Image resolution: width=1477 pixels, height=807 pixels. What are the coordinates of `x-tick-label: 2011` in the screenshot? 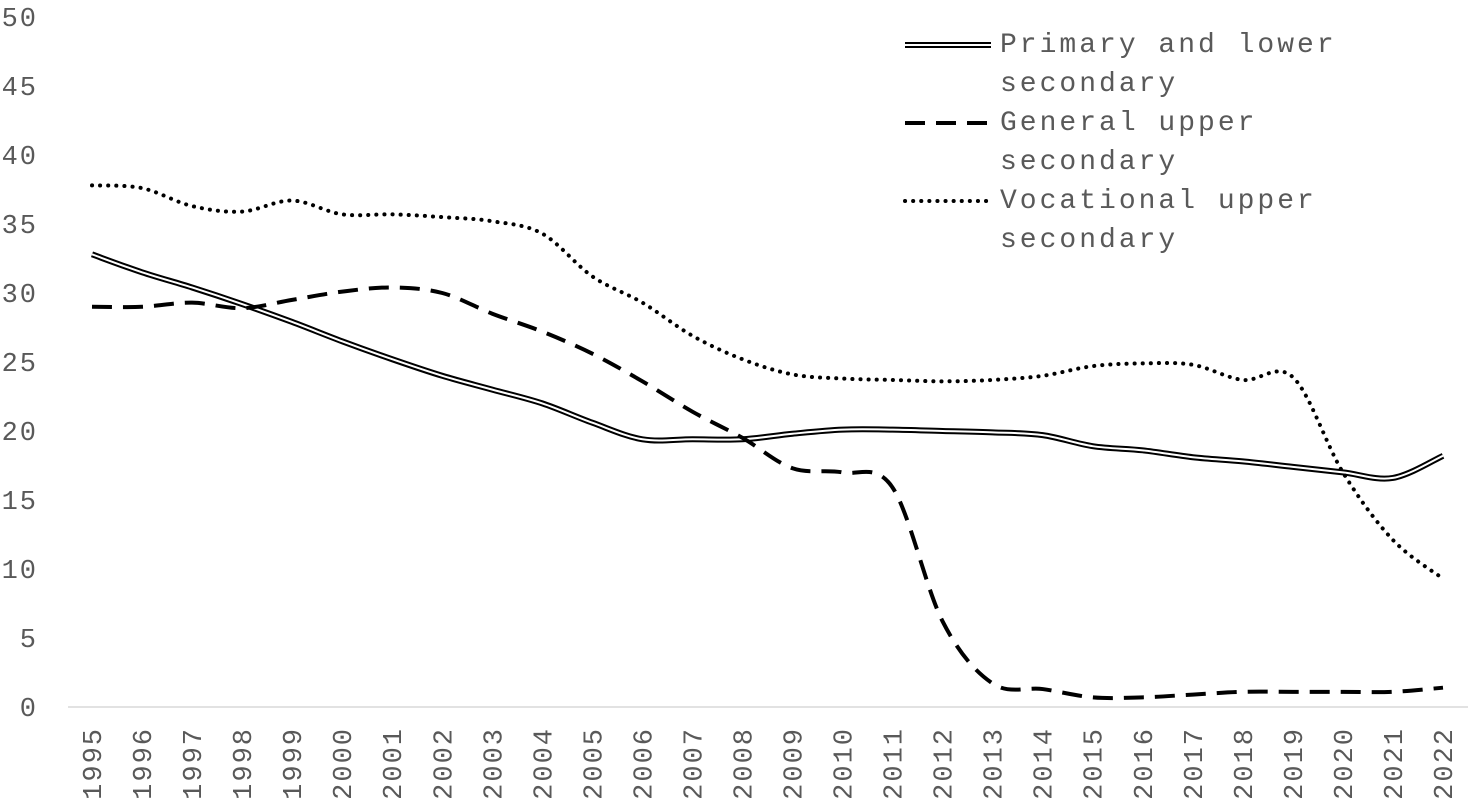 It's located at (896, 763).